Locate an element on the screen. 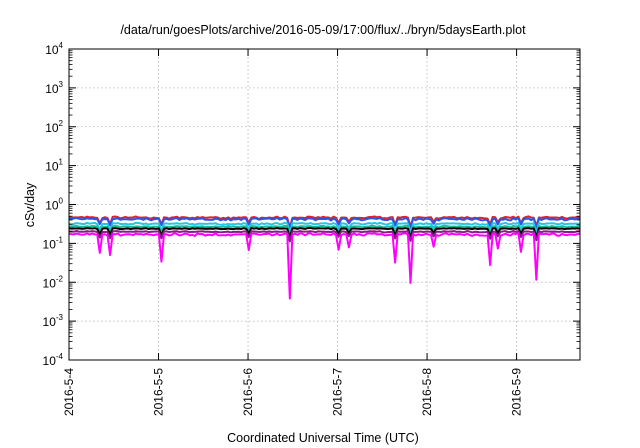 Image resolution: width=640 pixels, height=448 pixels. y-tick-label: 10⁻⁴ is located at coordinates (53, 360).